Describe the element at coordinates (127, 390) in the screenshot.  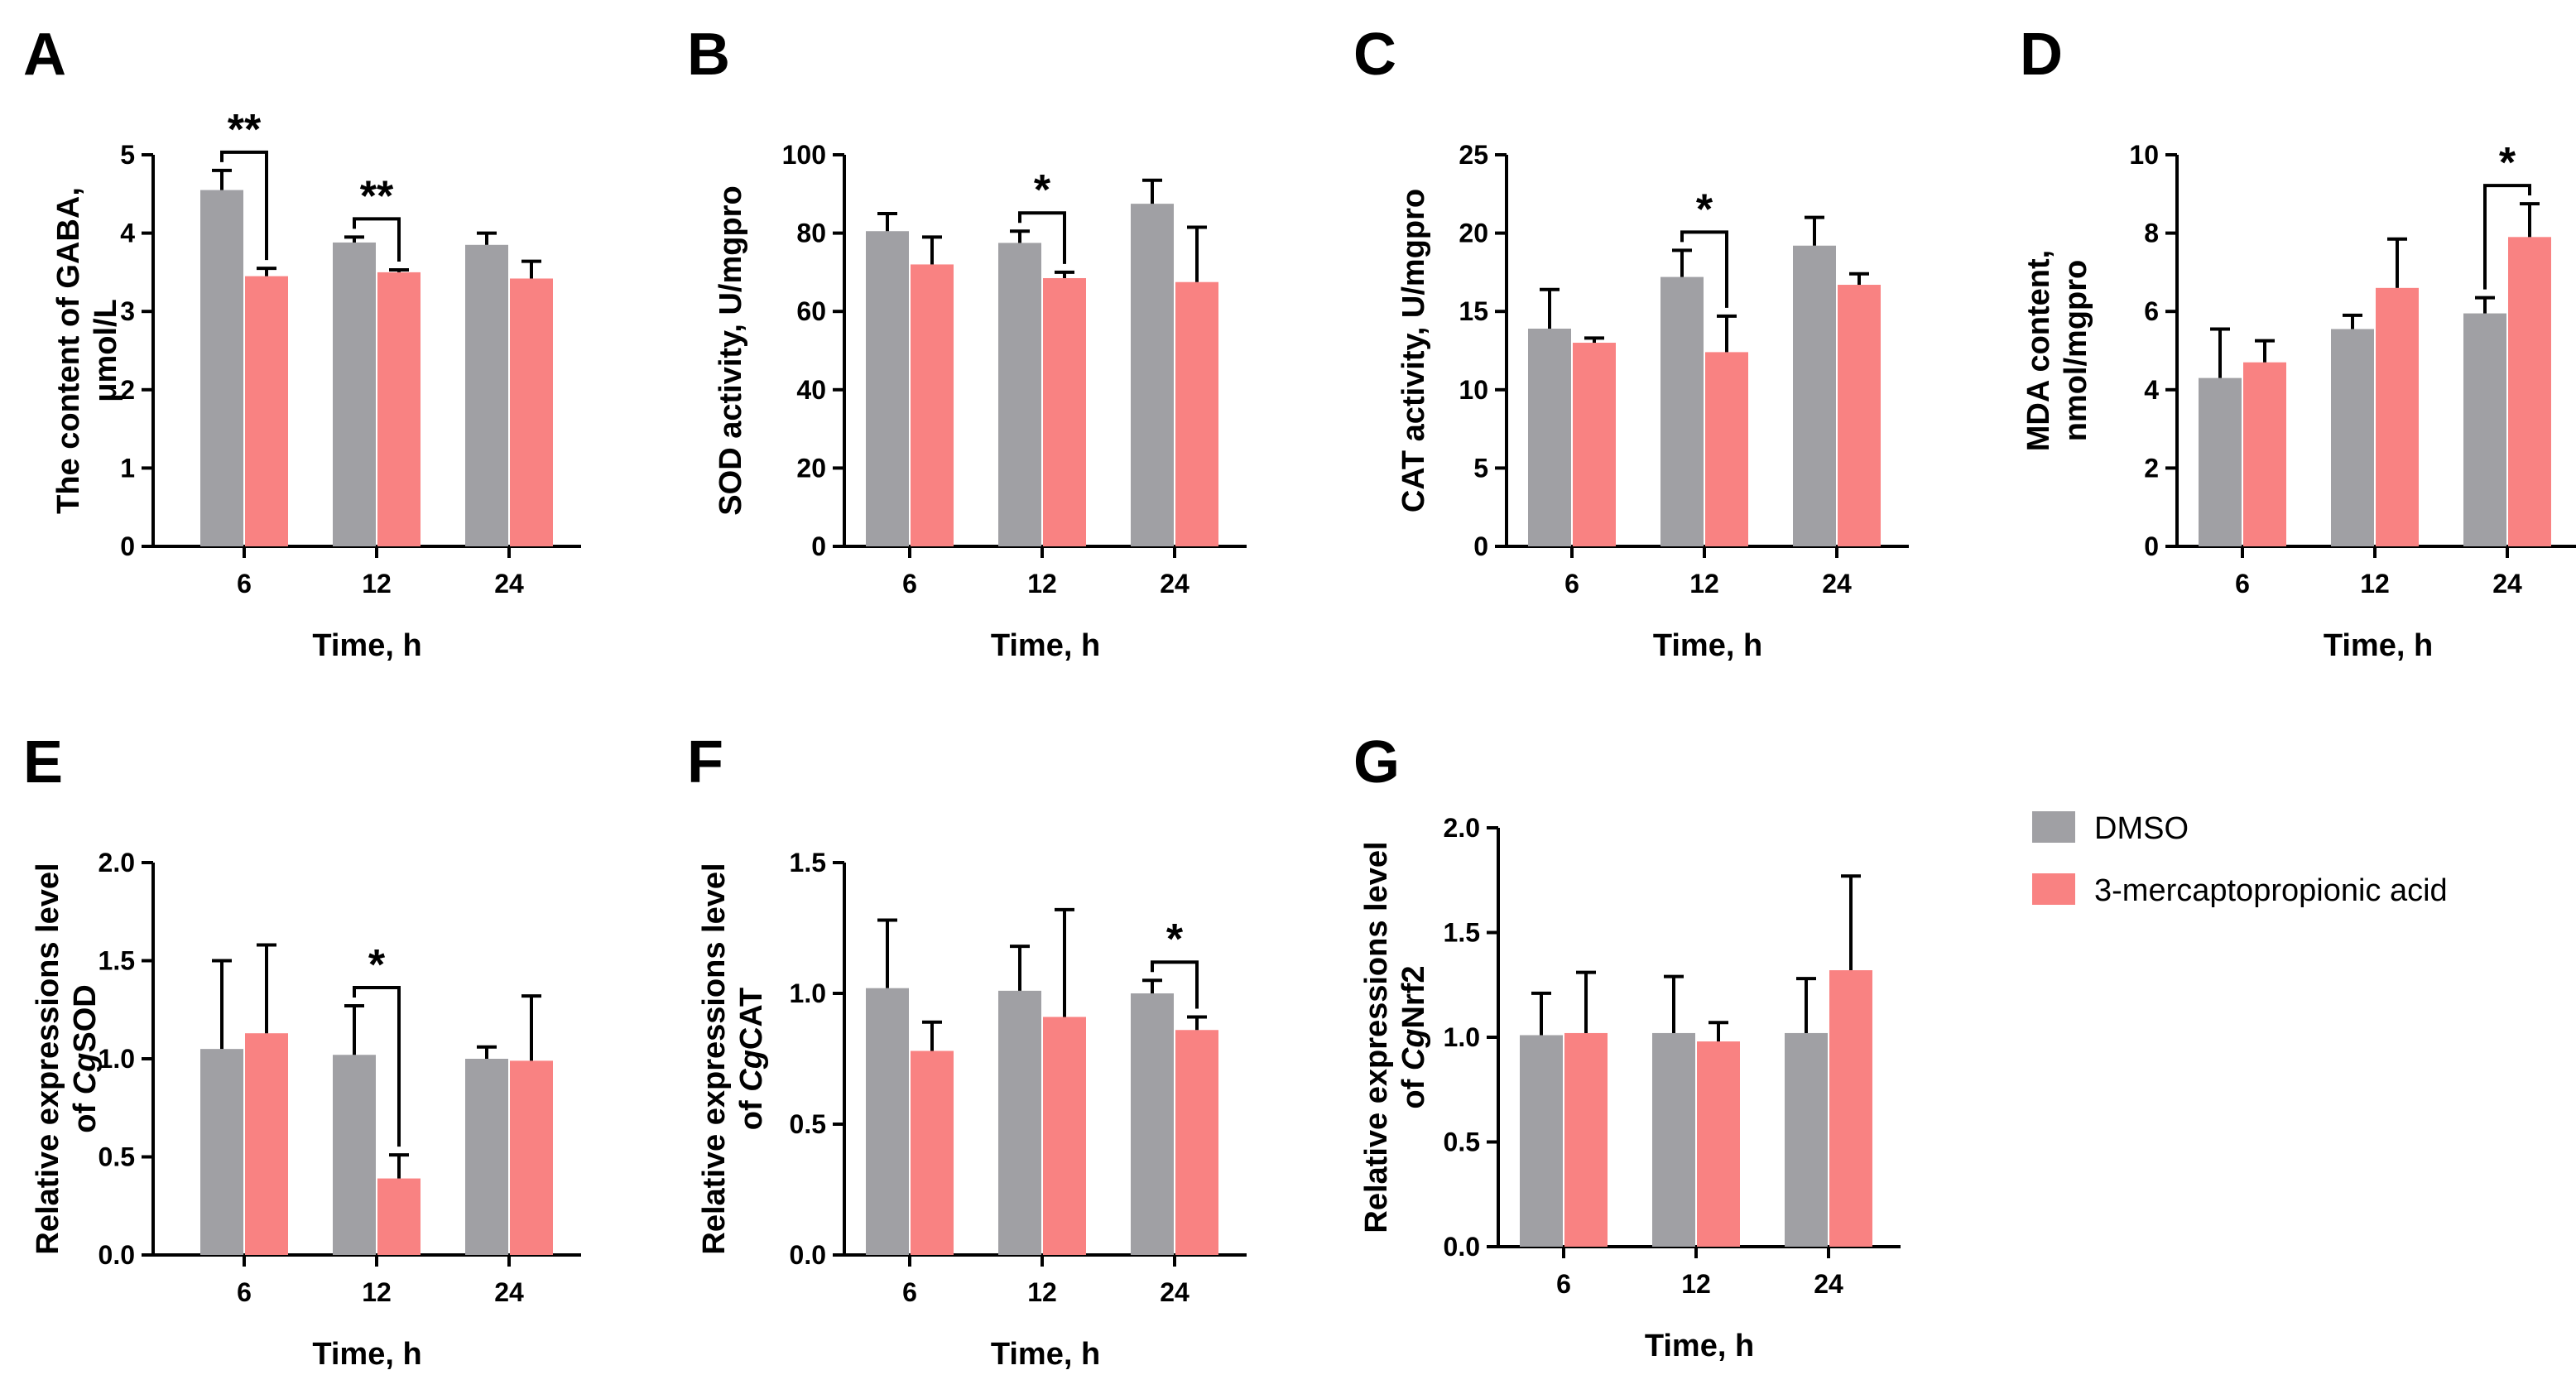
I see `y-tick-label: 2` at that location.